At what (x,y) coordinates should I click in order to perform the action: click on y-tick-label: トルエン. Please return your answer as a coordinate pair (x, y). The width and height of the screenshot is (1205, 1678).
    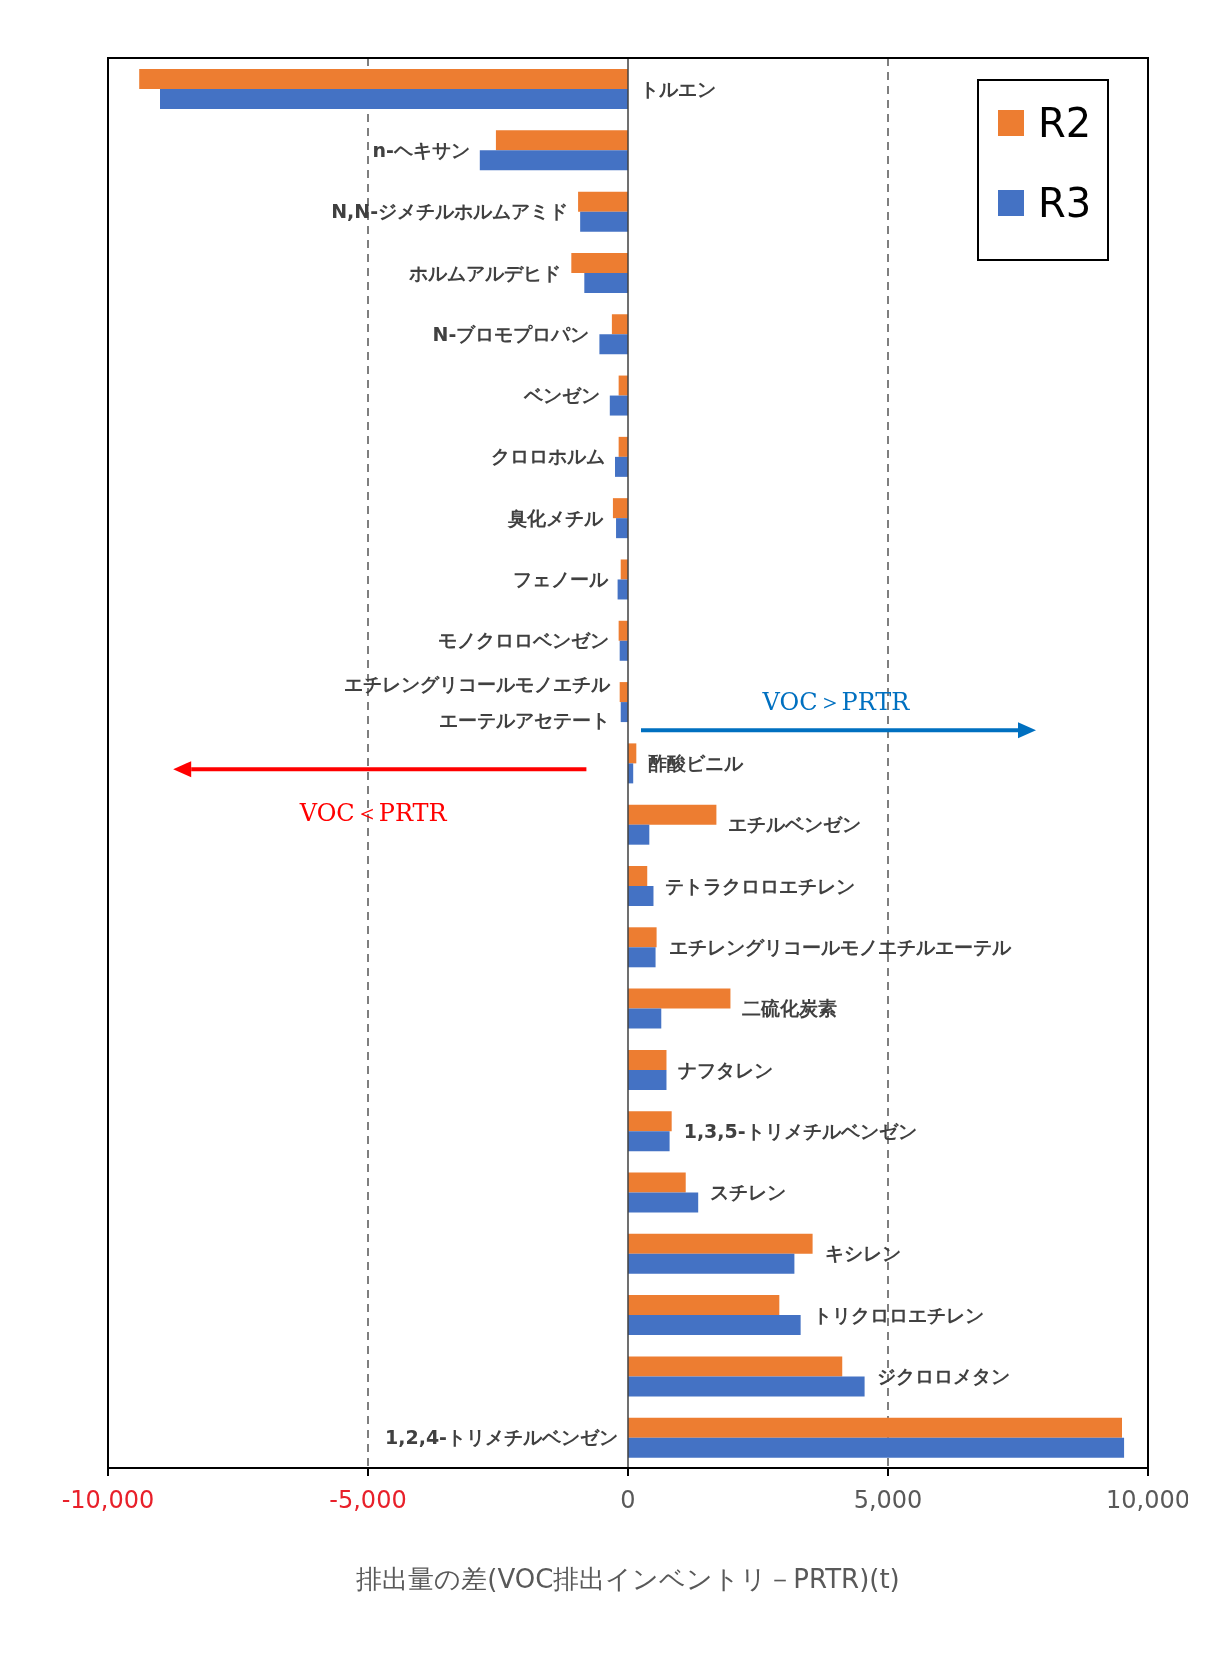
    Looking at the image, I should click on (678, 88).